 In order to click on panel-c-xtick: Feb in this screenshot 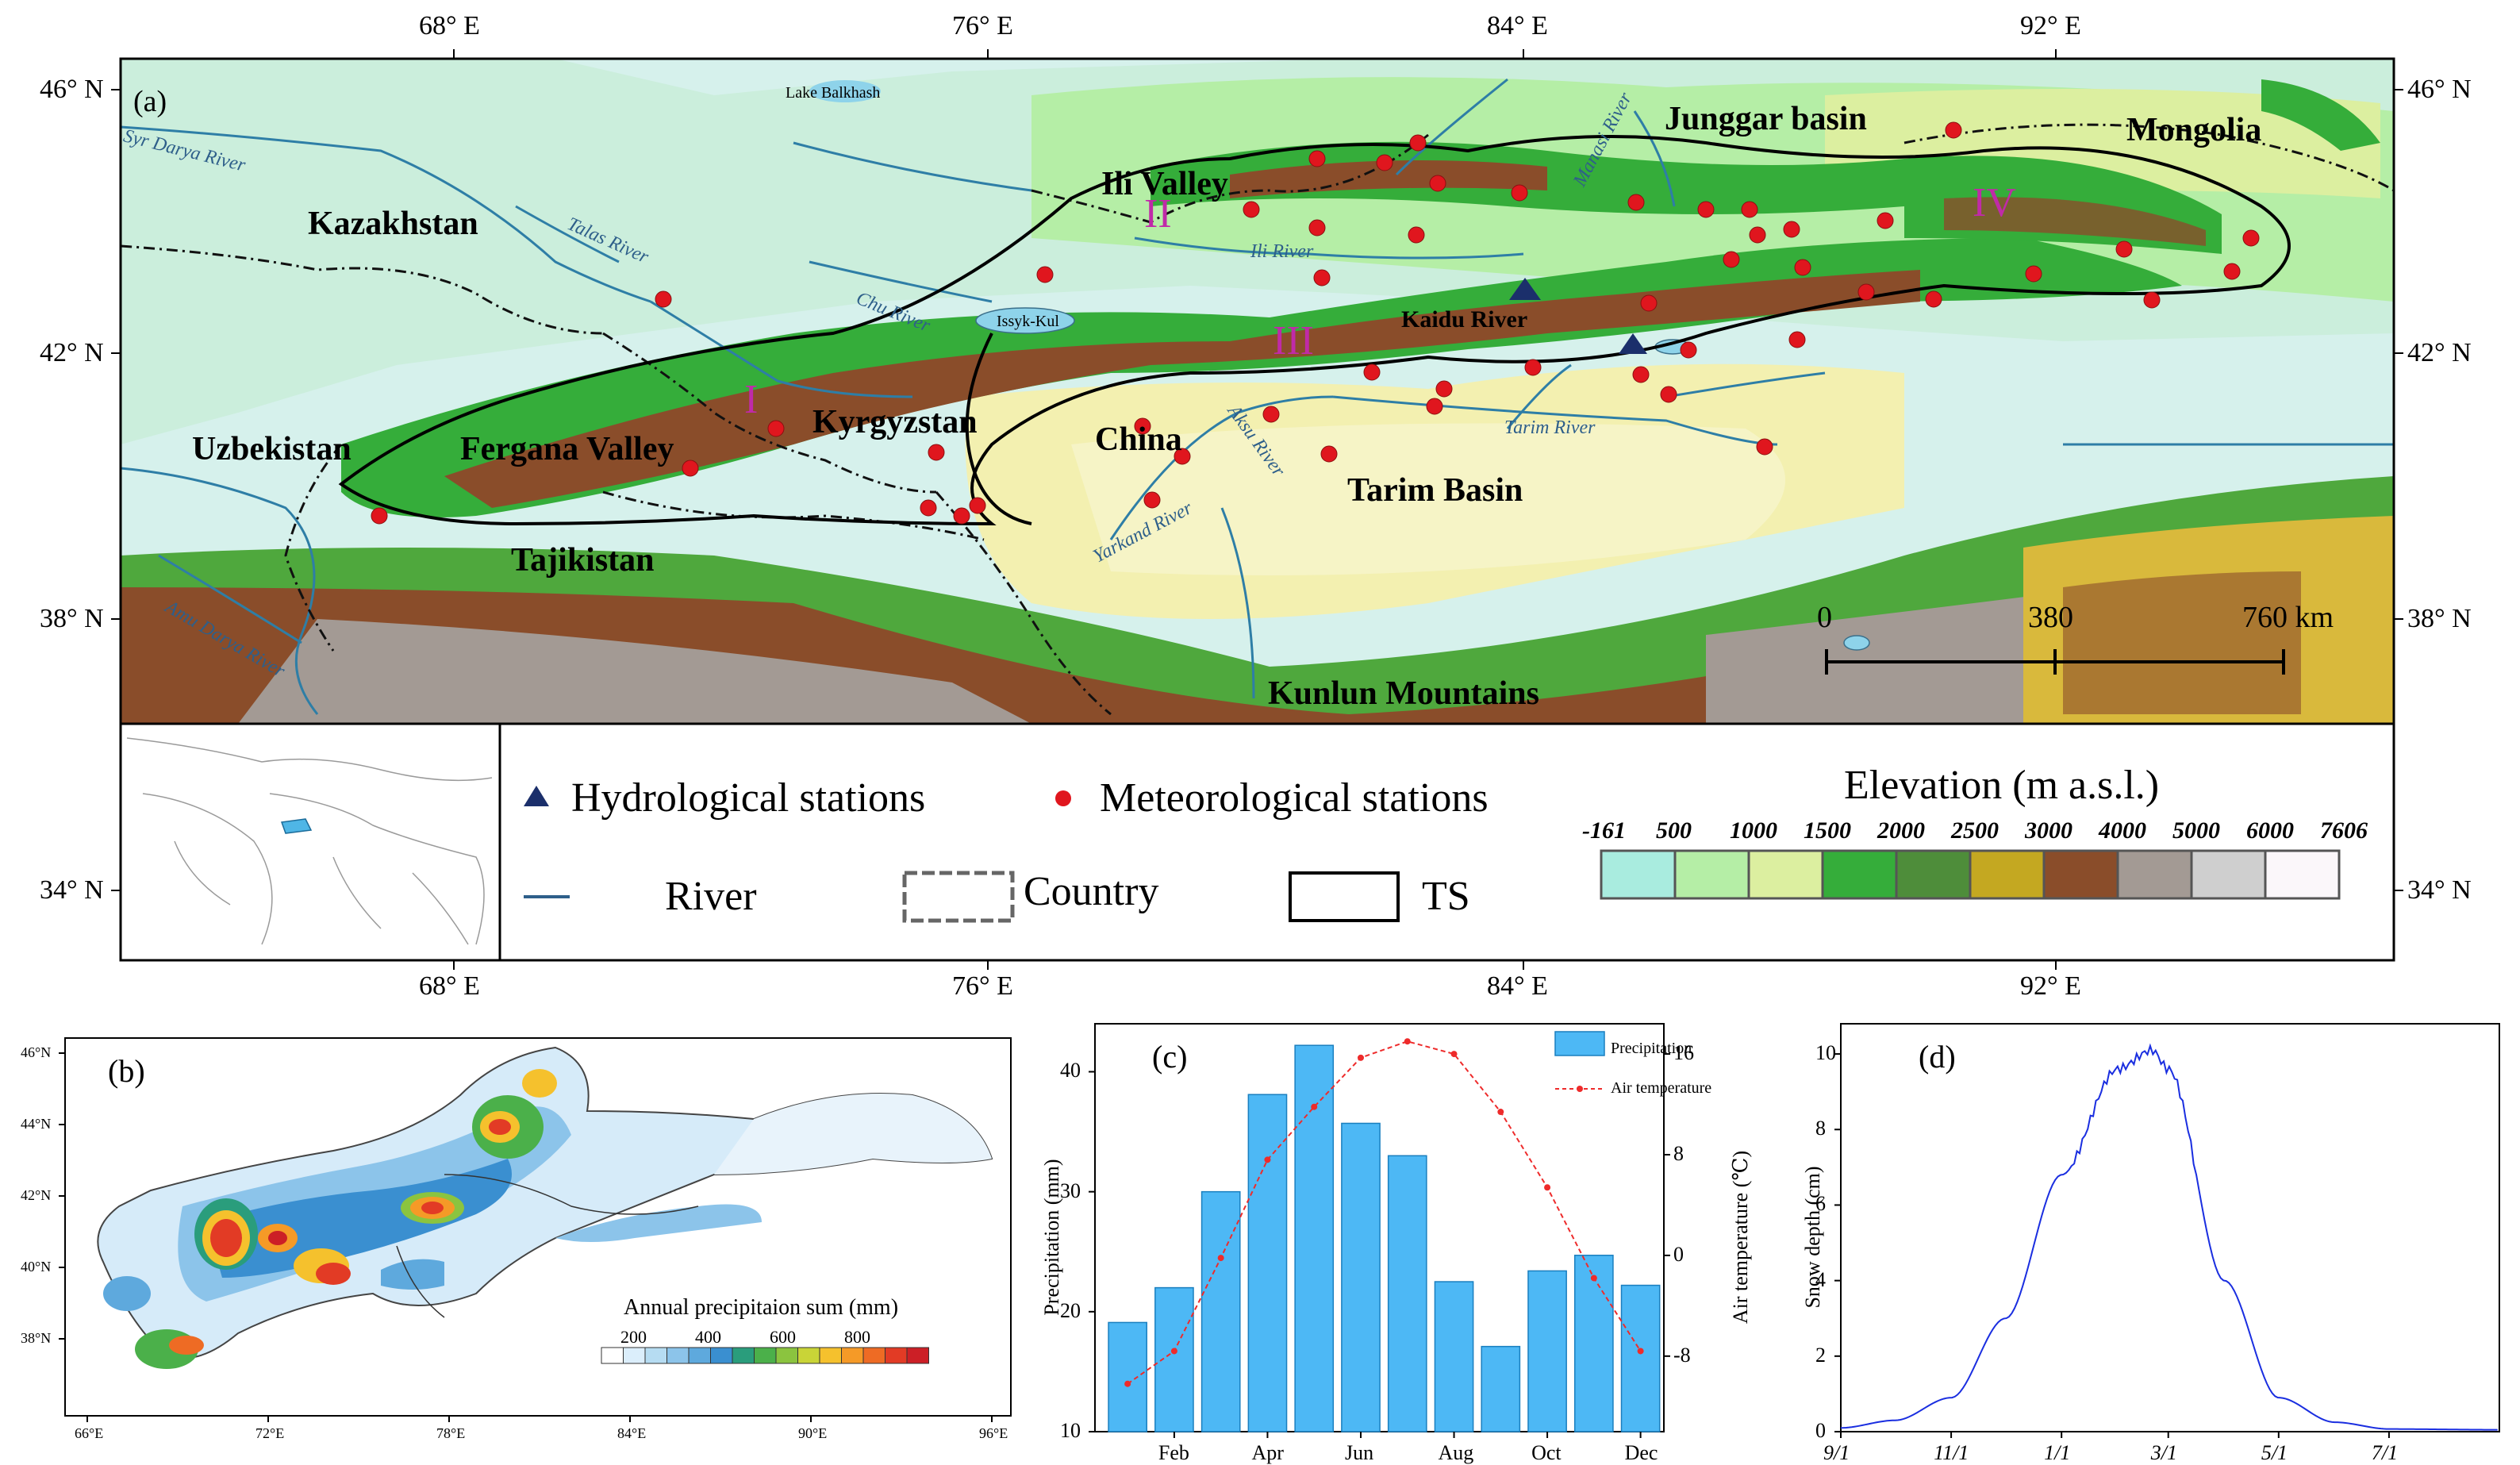, I will do `click(1173, 1452)`.